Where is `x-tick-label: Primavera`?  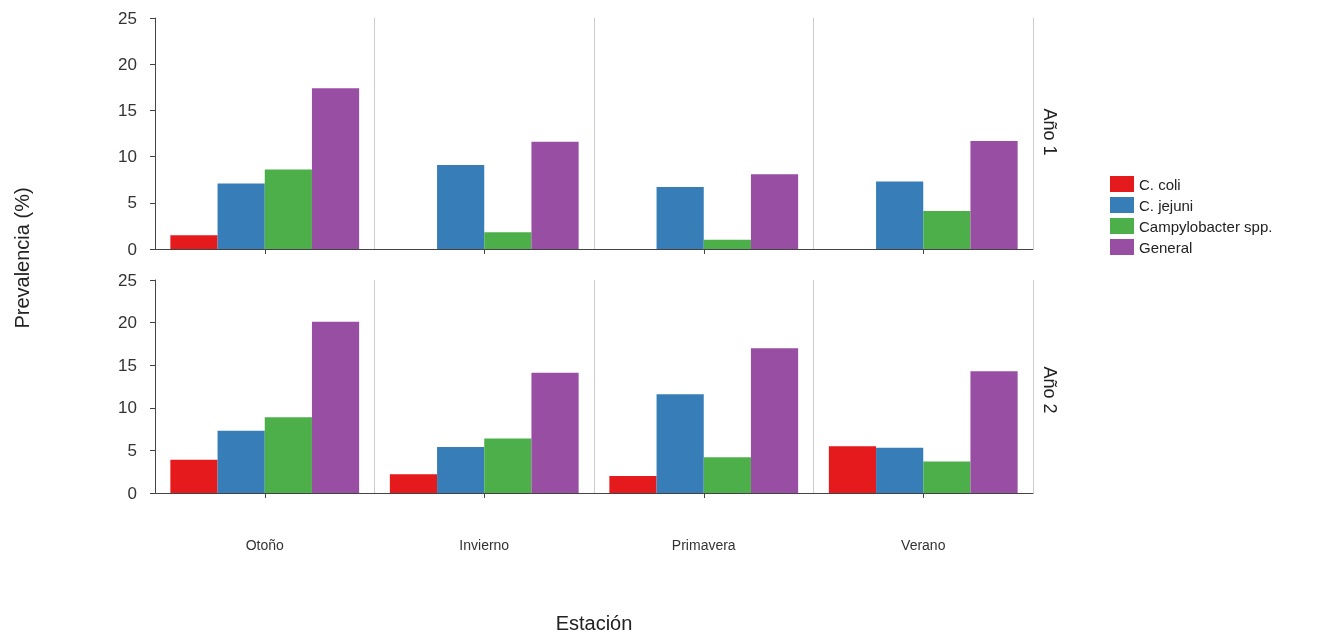
x-tick-label: Primavera is located at coordinates (703, 545).